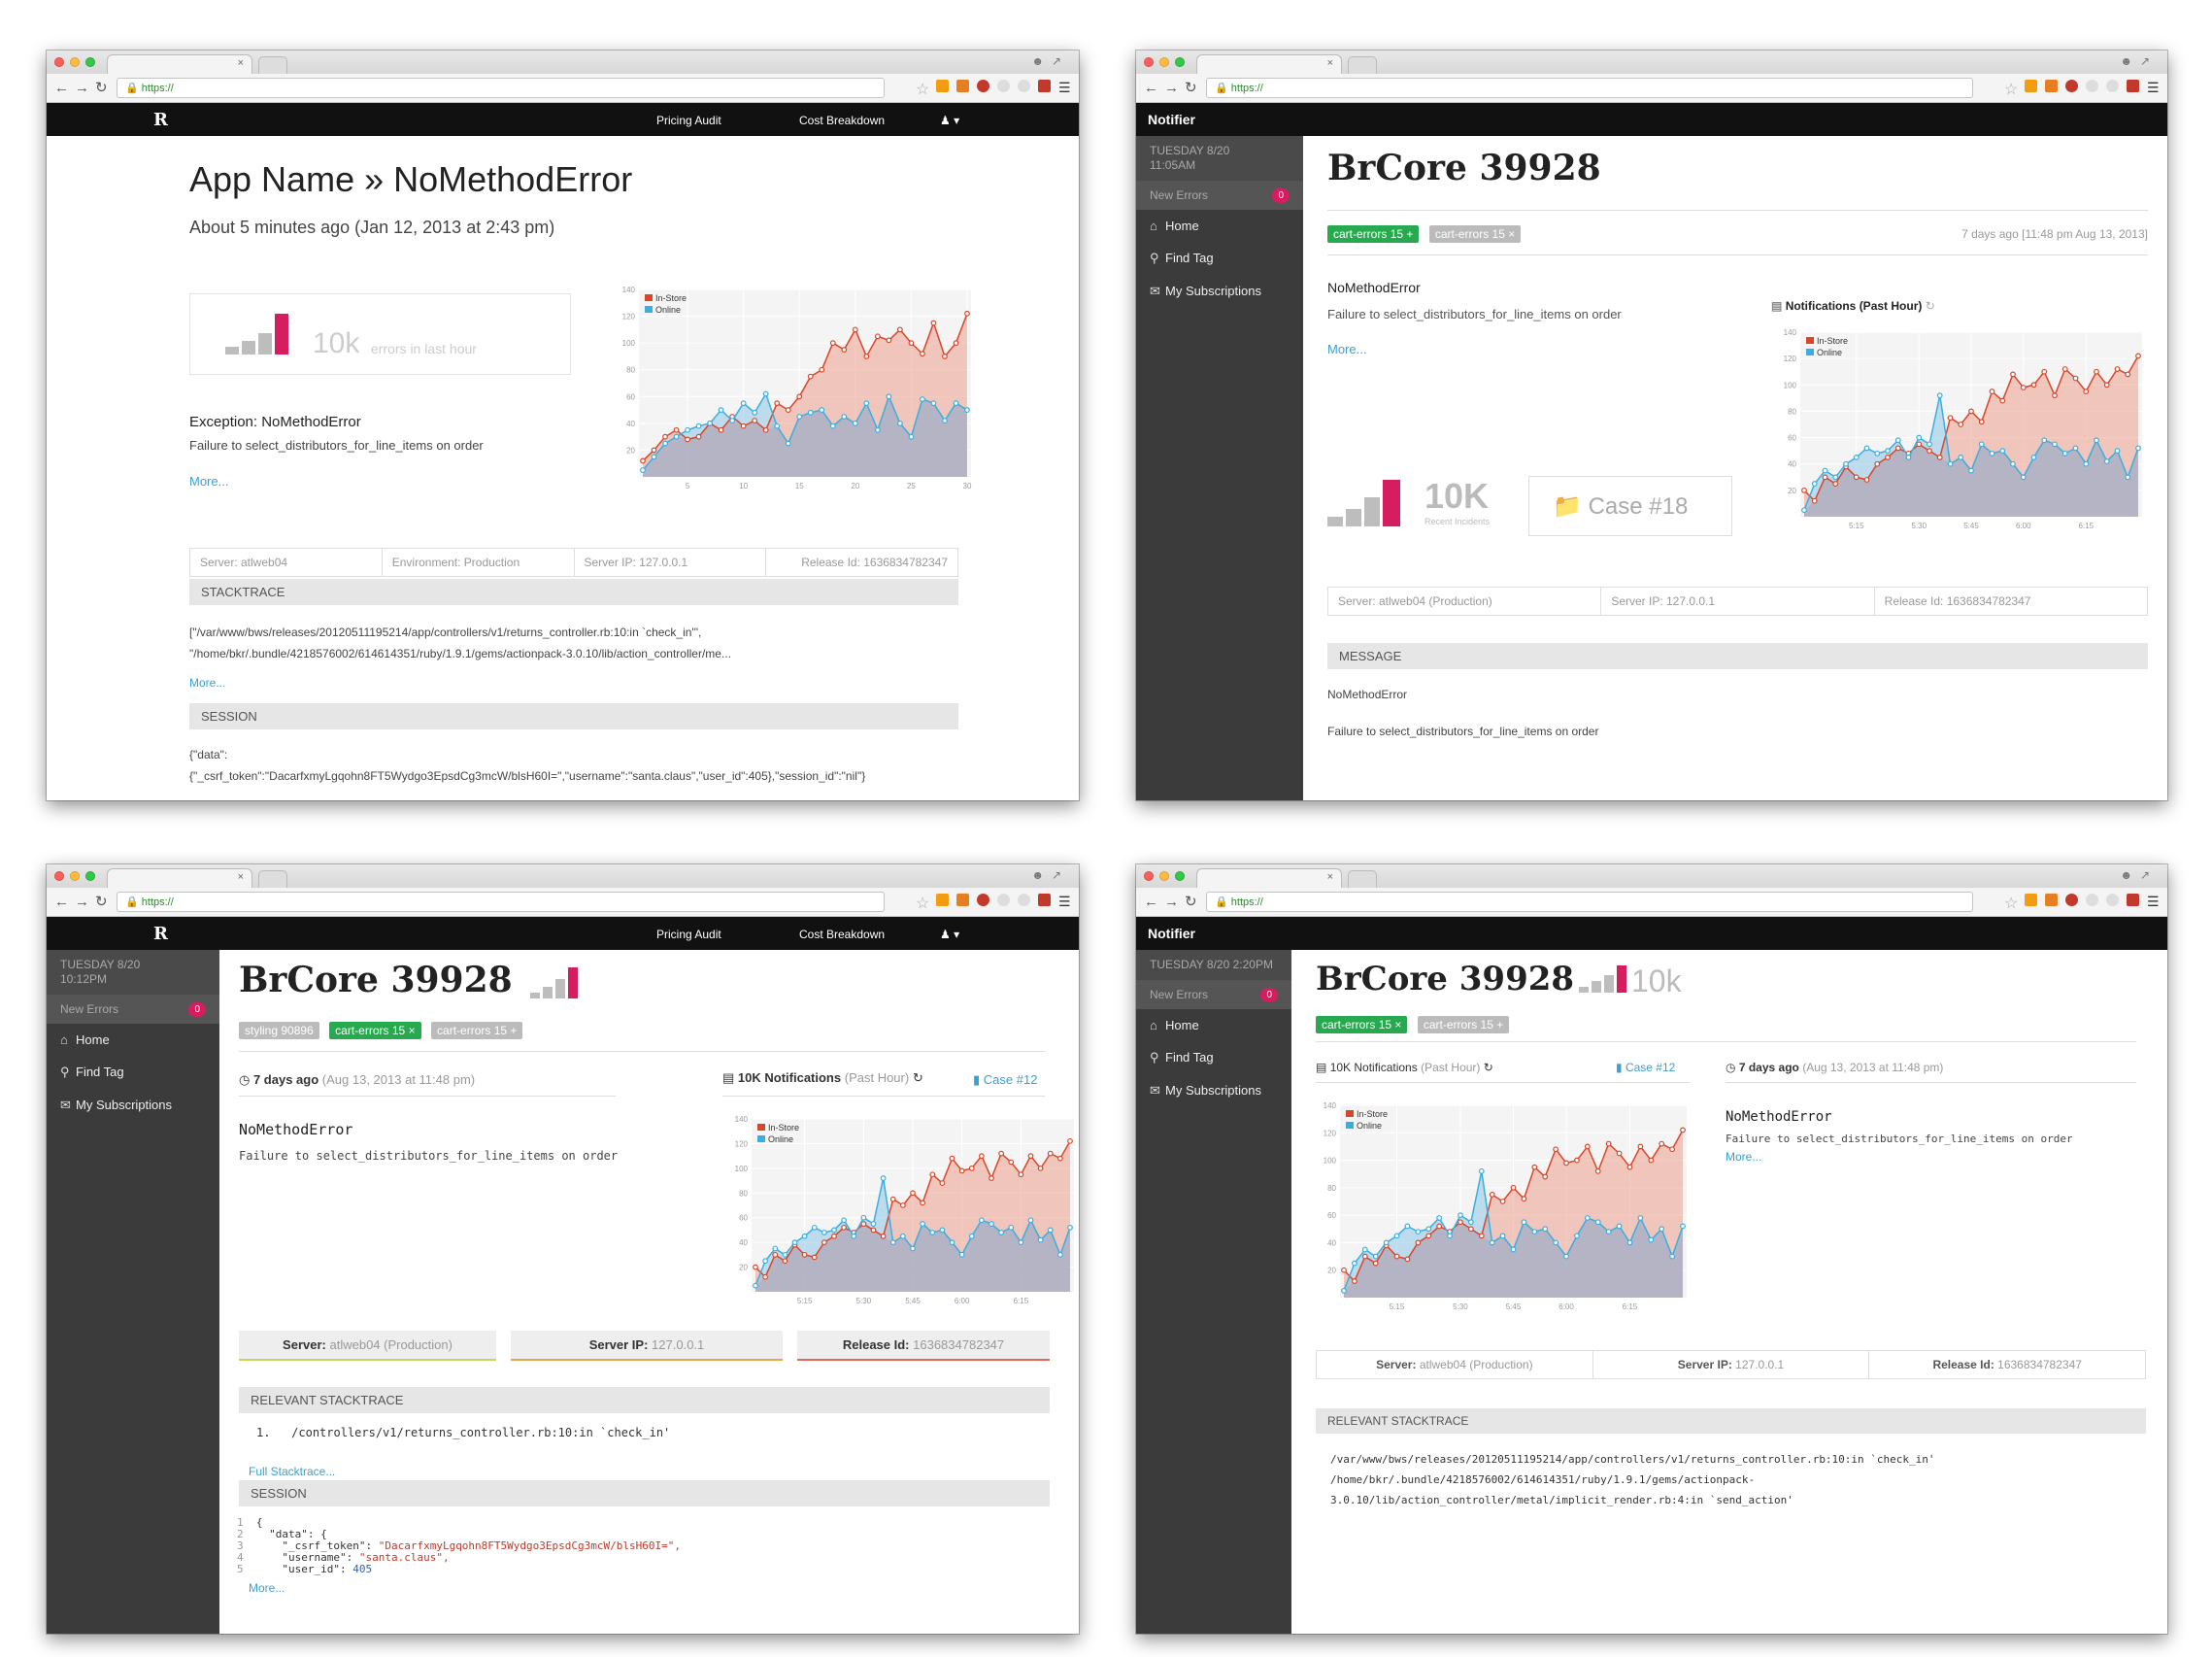 Image resolution: width=2212 pixels, height=1657 pixels. Describe the element at coordinates (1373, 234) in the screenshot. I see `tag-cart-errors: cart-errors 15 +` at that location.